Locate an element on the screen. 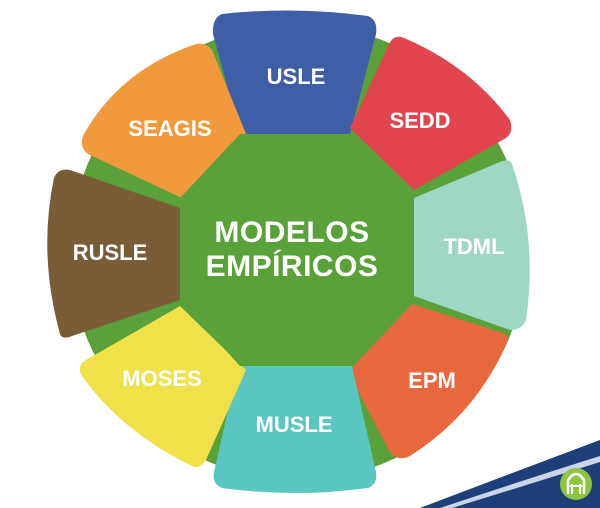 The height and width of the screenshot is (508, 600). brand-swoosh-light is located at coordinates (520, 482).